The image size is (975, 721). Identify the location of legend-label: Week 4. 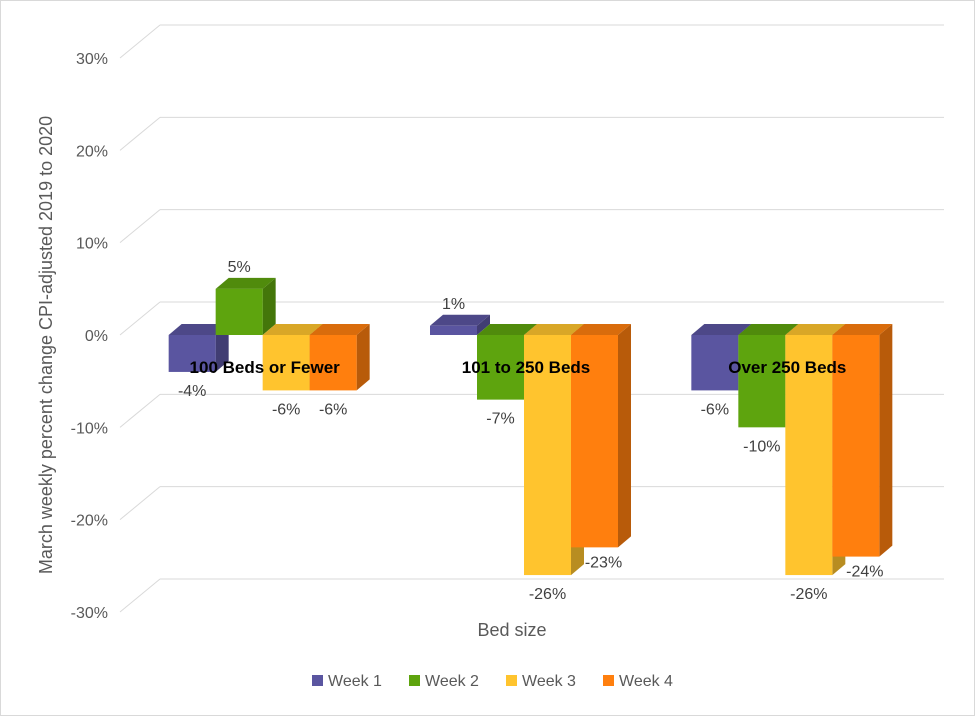
(646, 681).